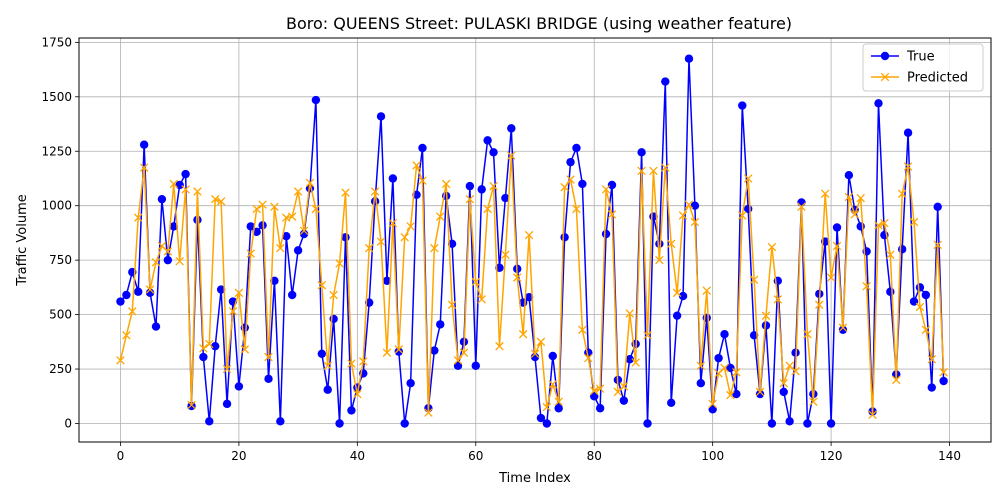  Describe the element at coordinates (238, 456) in the screenshot. I see `x-tick-label: 20` at that location.